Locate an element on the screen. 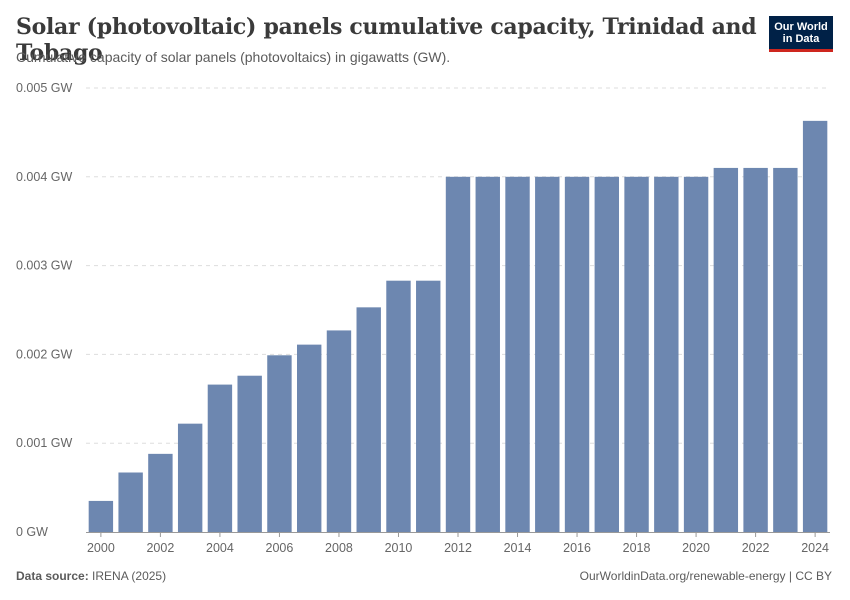  bar-2011 is located at coordinates (428, 406).